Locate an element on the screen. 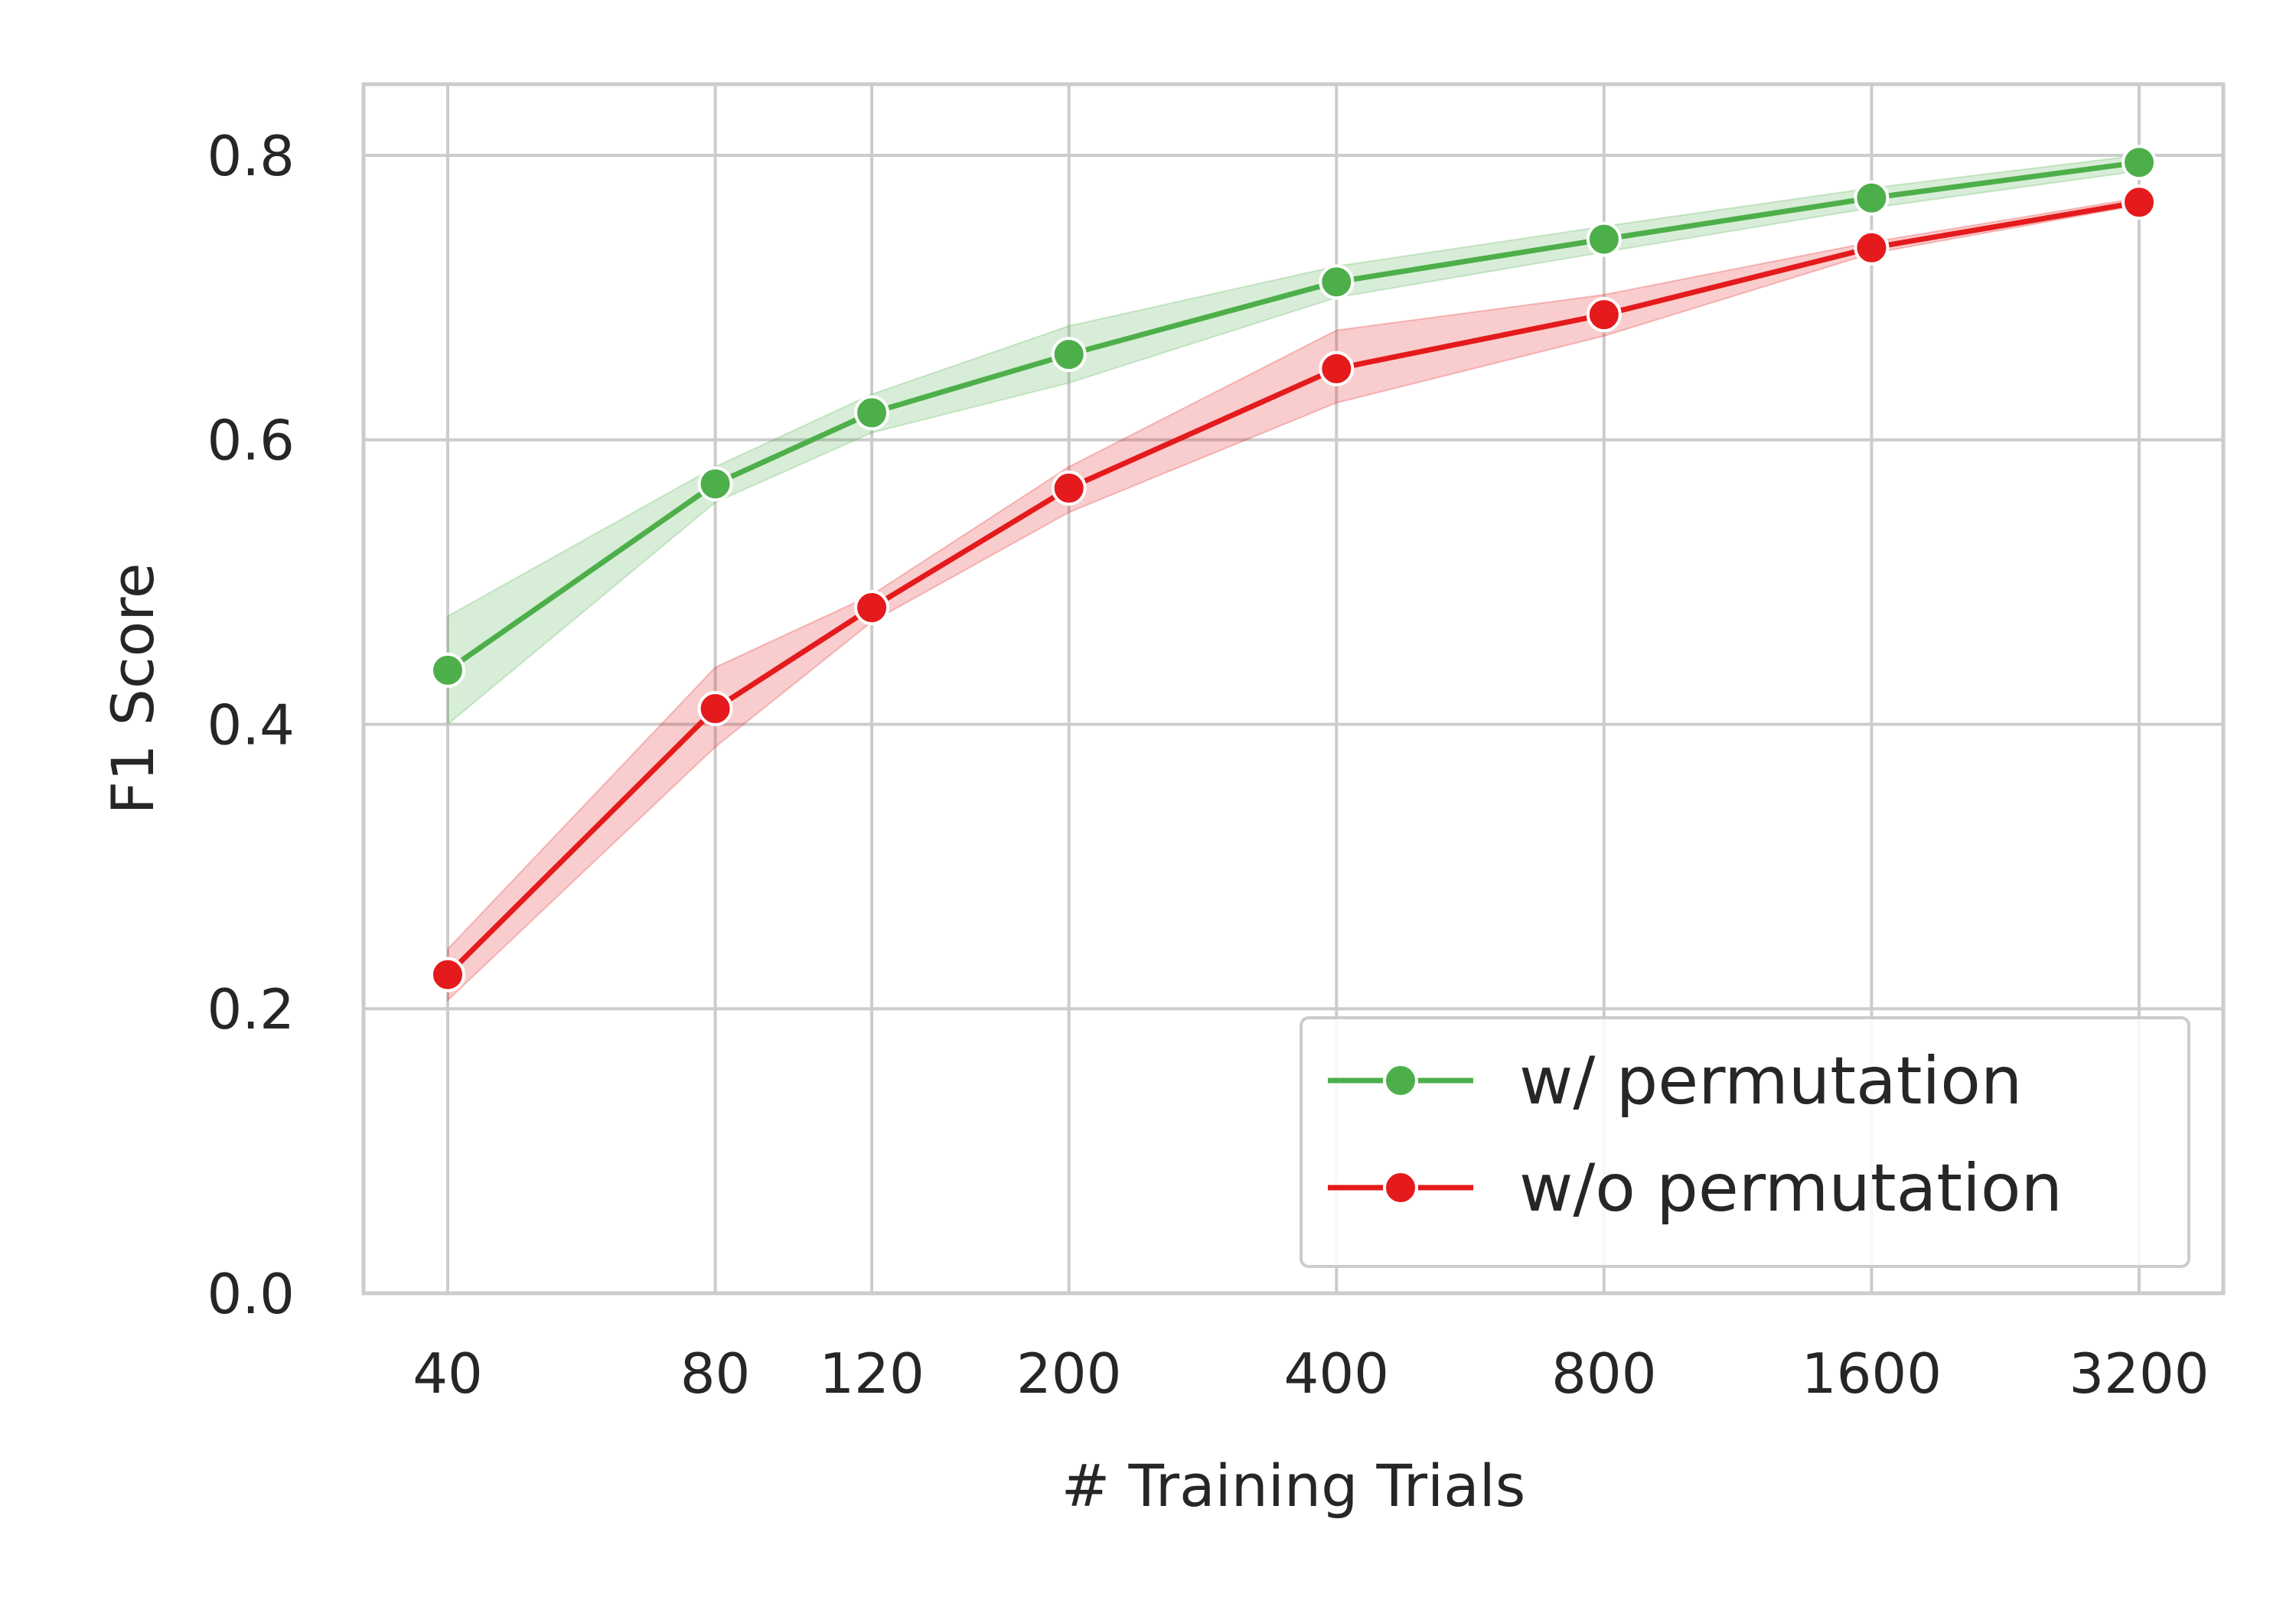 The width and height of the screenshot is (2296, 1607). x-tick-label: 1600 is located at coordinates (1872, 1373).